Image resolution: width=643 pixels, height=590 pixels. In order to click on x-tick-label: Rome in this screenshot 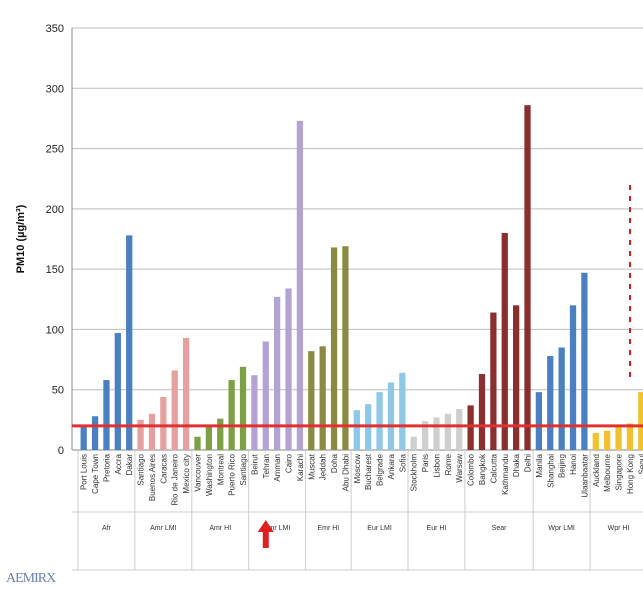, I will do `click(448, 464)`.